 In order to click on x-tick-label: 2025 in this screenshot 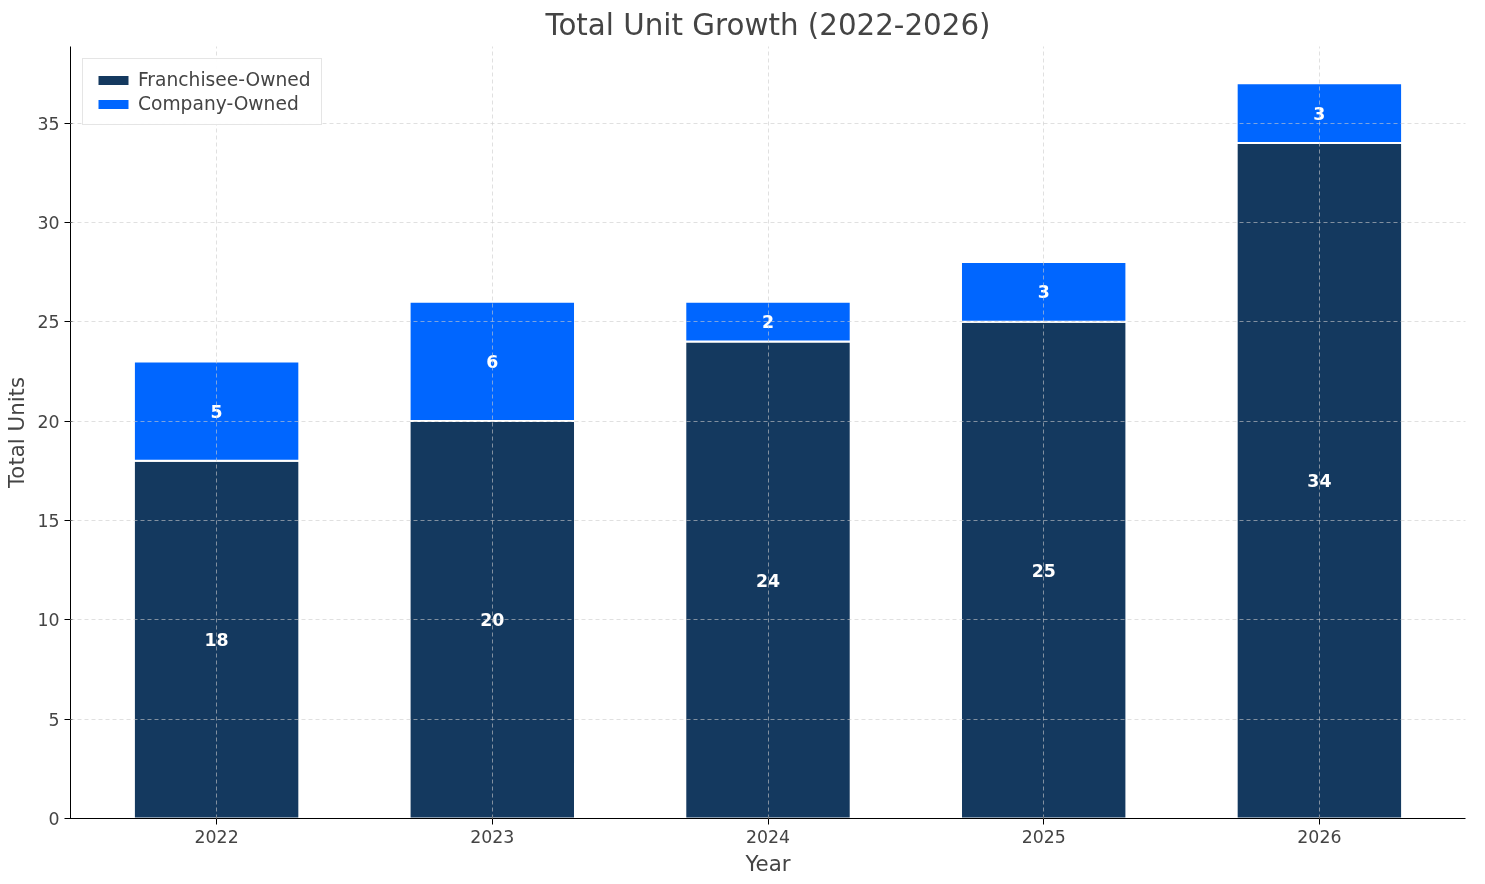, I will do `click(1043, 836)`.